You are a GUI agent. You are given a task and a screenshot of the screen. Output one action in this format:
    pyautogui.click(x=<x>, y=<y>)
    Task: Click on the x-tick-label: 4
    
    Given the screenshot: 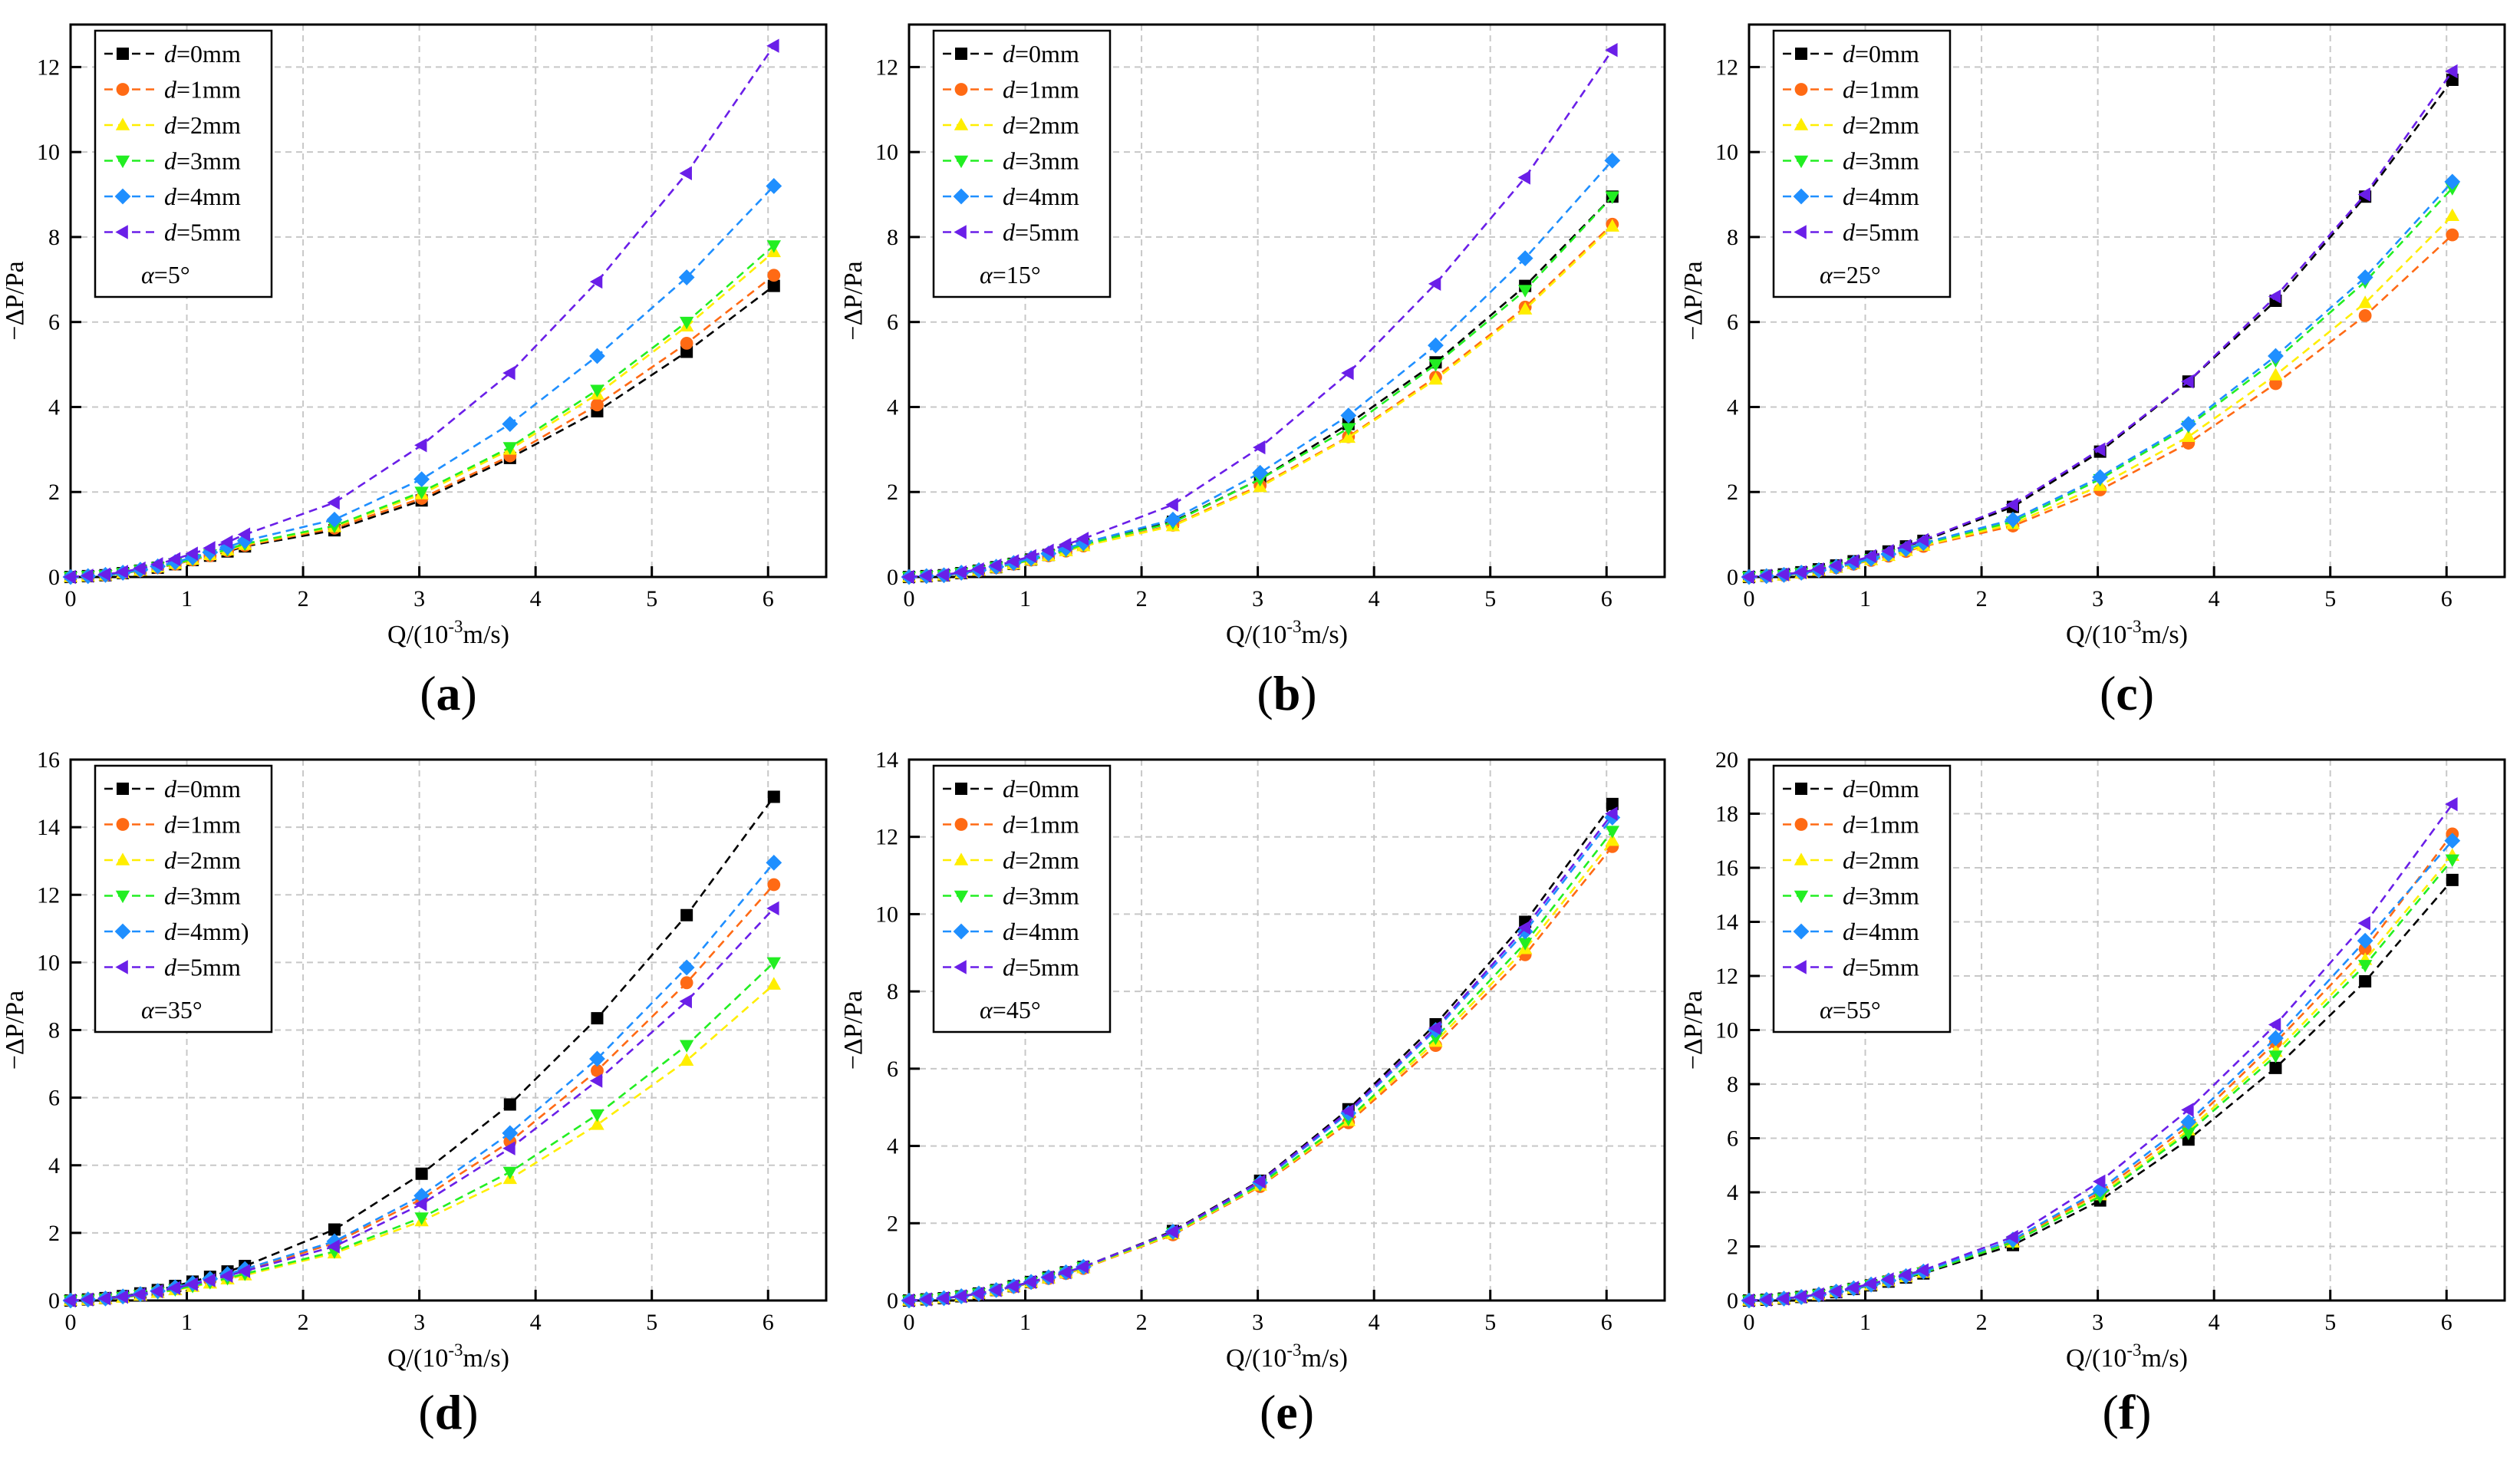 What is the action you would take?
    pyautogui.click(x=2214, y=1322)
    